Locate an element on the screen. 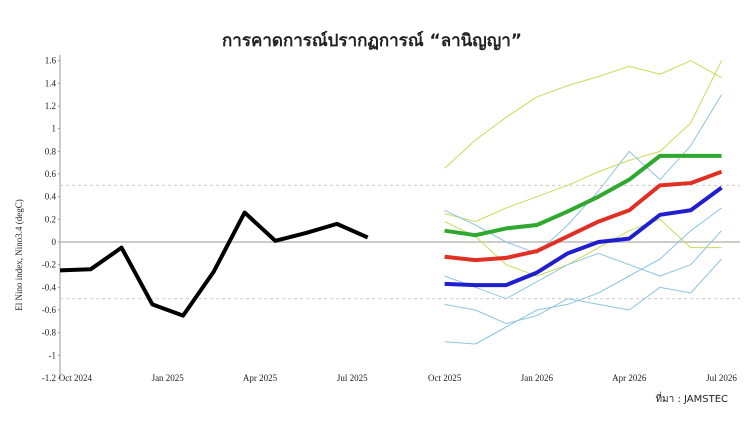  y-tick-label: -0.6 is located at coordinates (49, 310).